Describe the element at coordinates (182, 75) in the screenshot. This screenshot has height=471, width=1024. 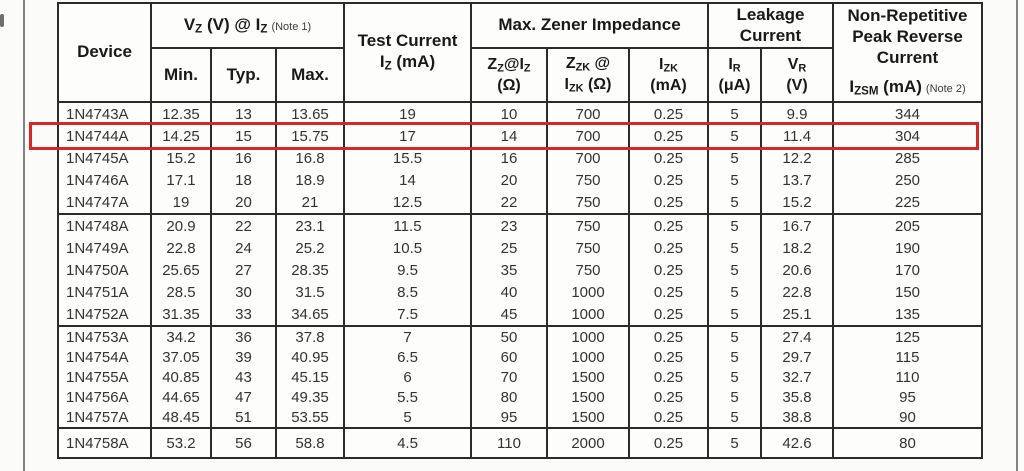
I see `col-header-min: Min.` at that location.